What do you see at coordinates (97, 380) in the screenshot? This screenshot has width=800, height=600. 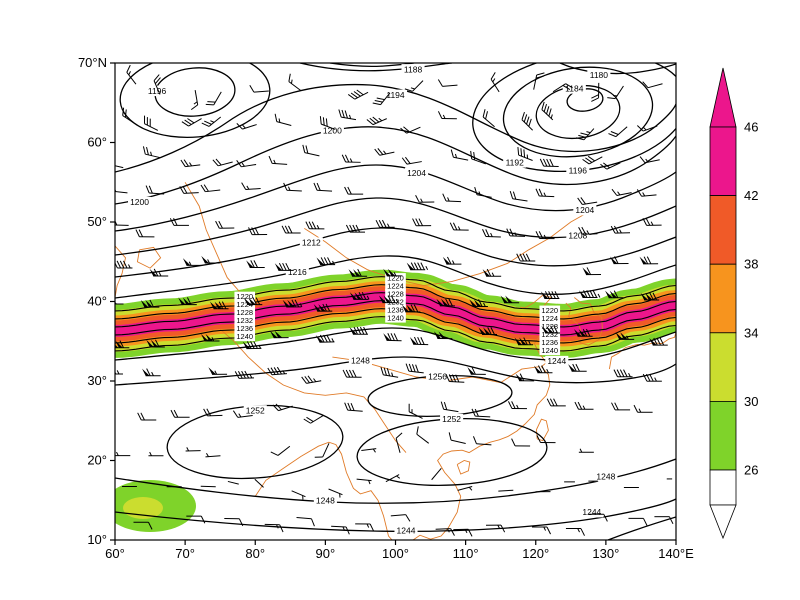 I see `svg-text: 30°` at bounding box center [97, 380].